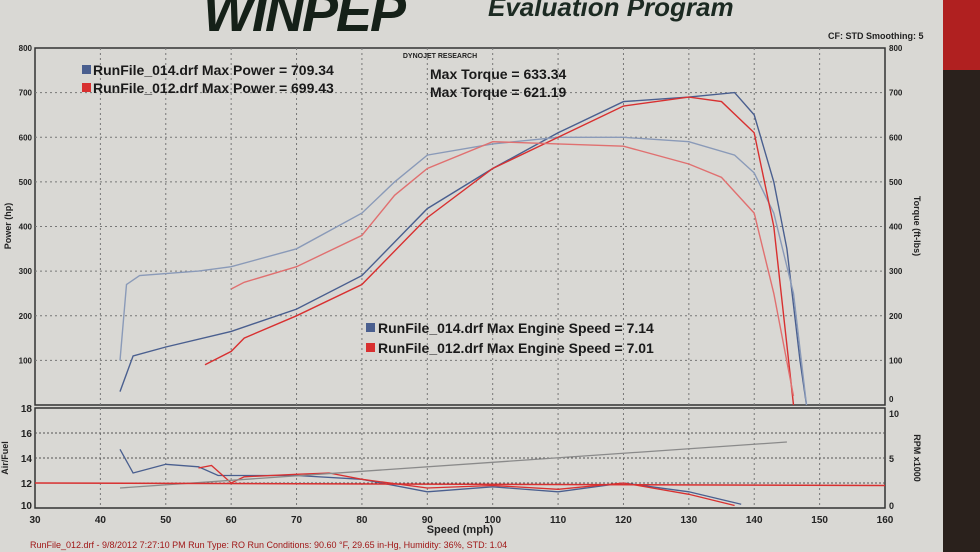  I want to click on engine-speed-annotation: RunFile_014.drf Max Engine Speed = 7.14, so click(516, 328).